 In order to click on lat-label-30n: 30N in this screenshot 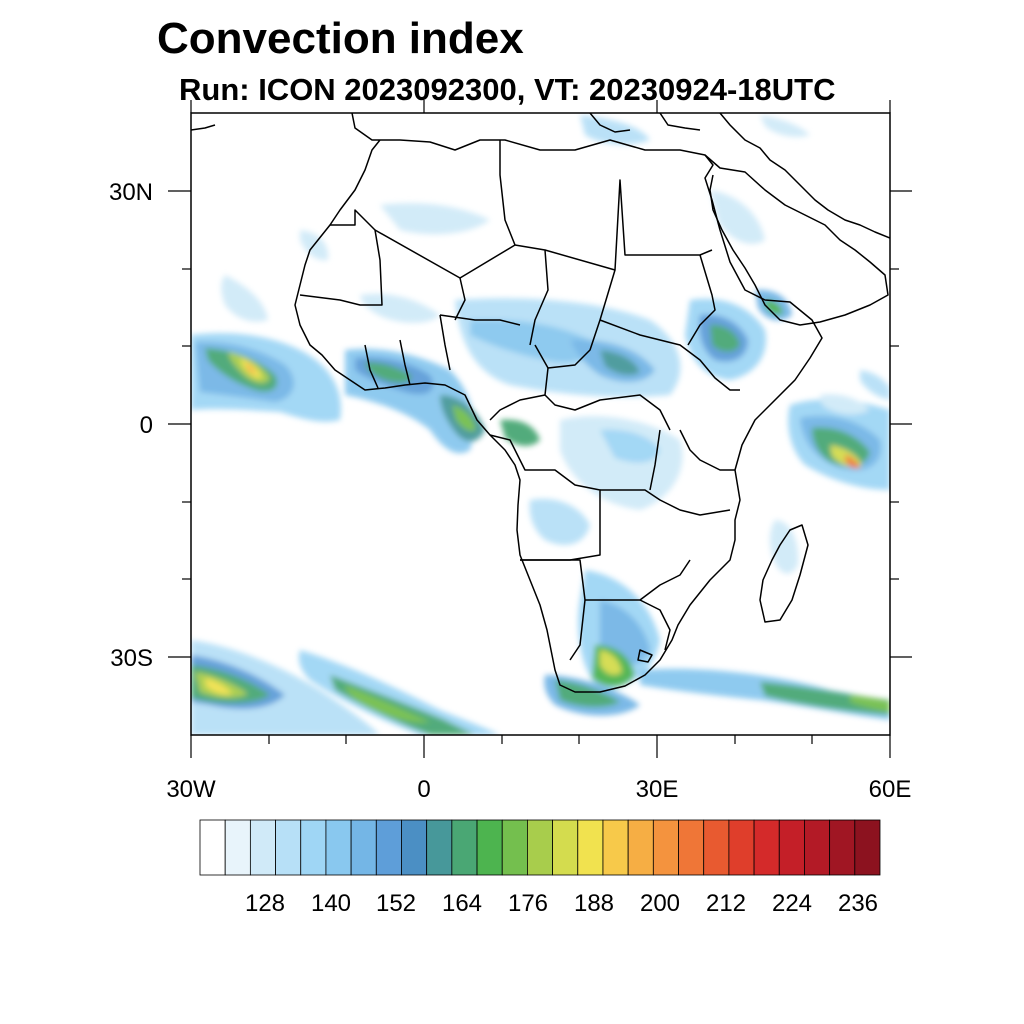, I will do `click(131, 192)`.